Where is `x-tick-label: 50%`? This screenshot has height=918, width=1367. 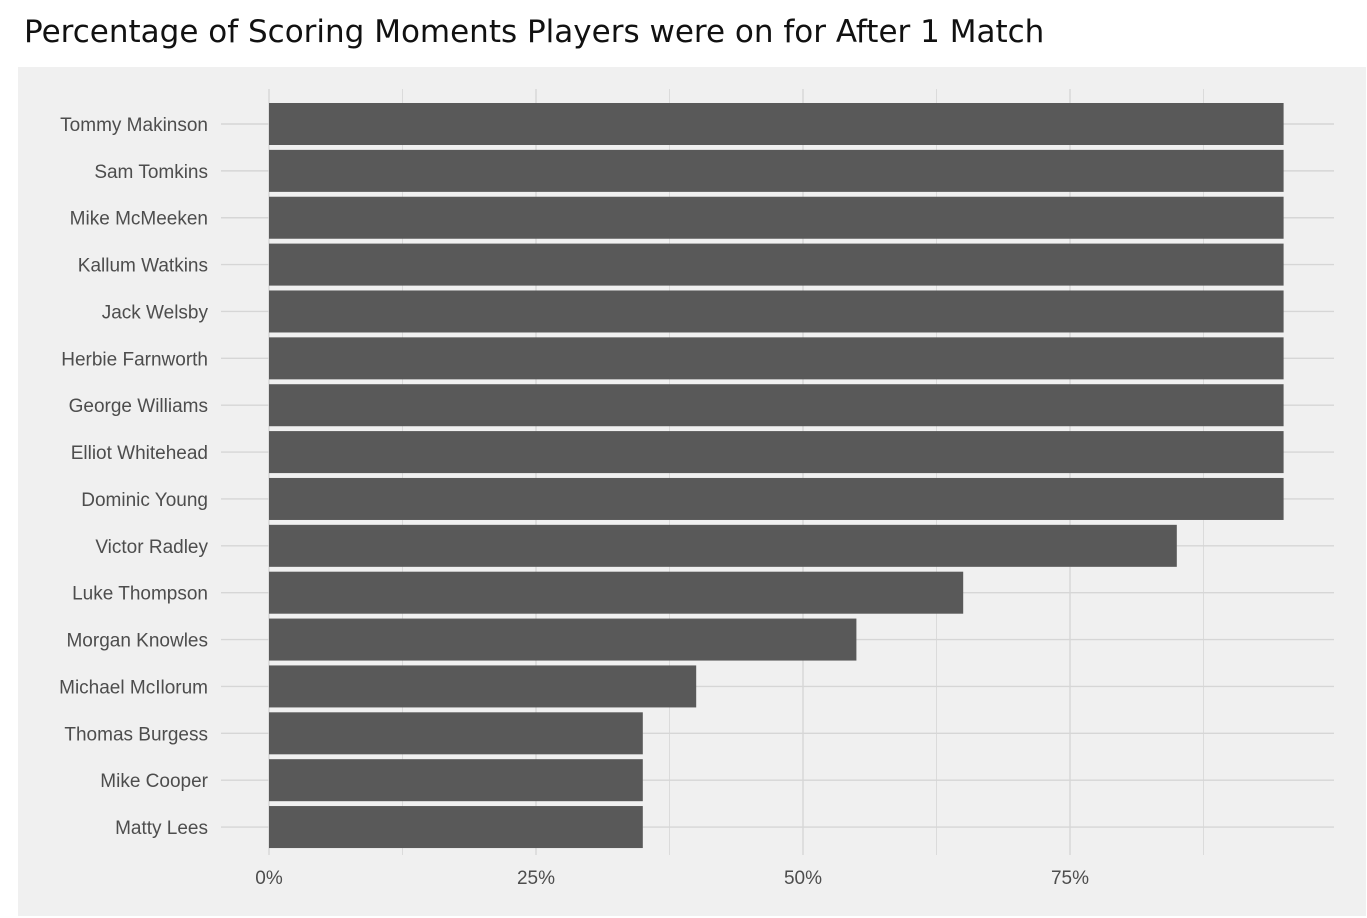 x-tick-label: 50% is located at coordinates (803, 878).